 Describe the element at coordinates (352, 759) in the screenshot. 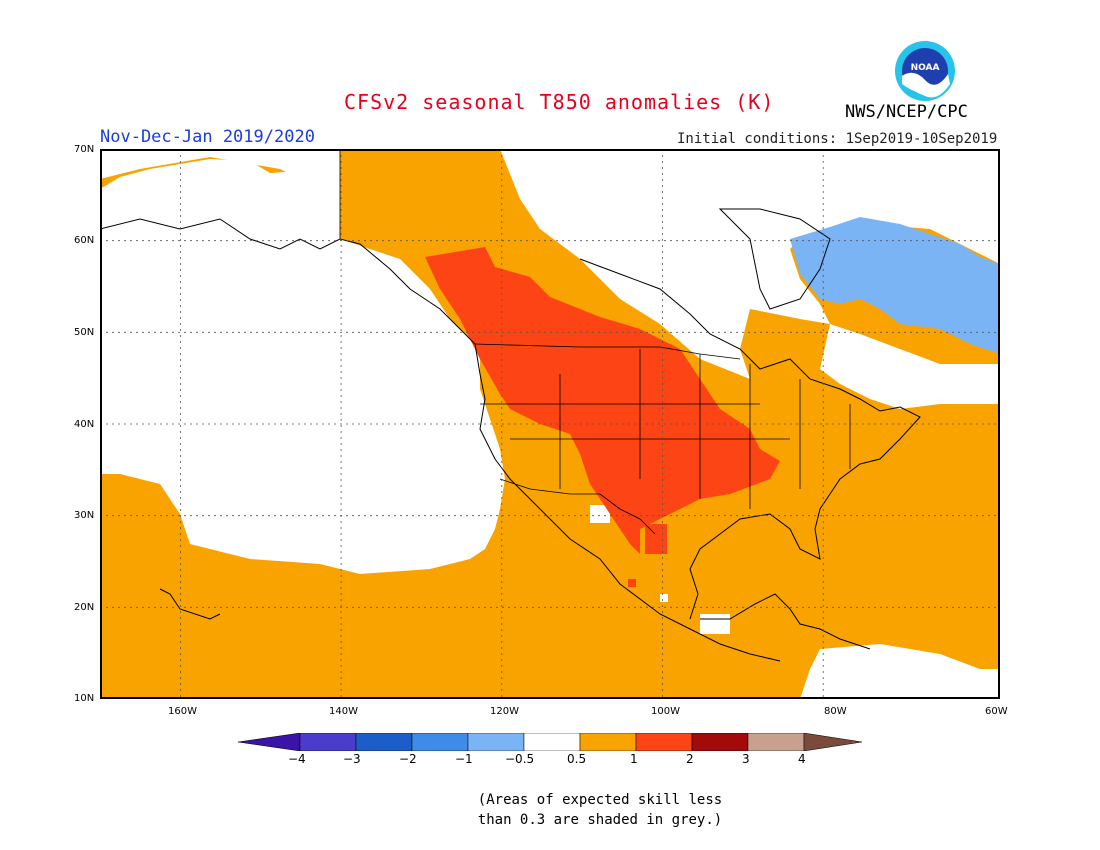

I see `colorbar-label-neg3: −3` at that location.